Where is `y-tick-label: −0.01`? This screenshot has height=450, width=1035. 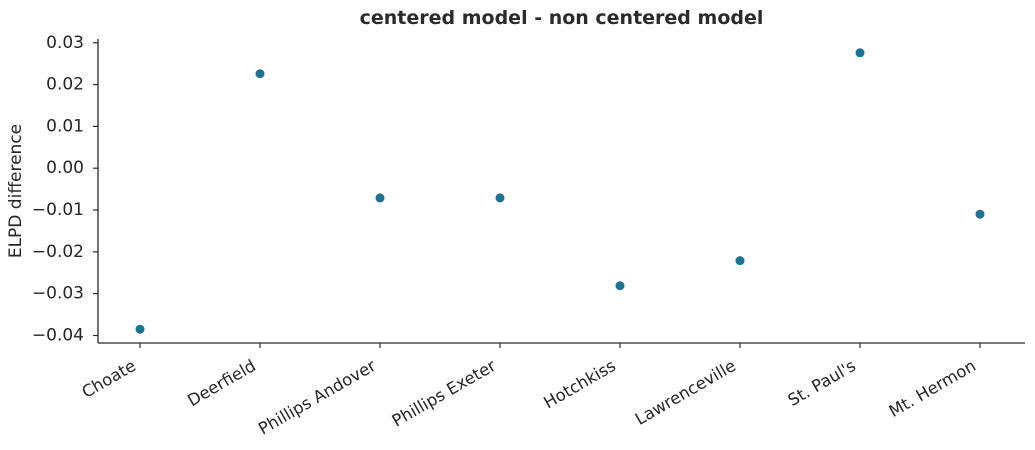 y-tick-label: −0.01 is located at coordinates (58, 210).